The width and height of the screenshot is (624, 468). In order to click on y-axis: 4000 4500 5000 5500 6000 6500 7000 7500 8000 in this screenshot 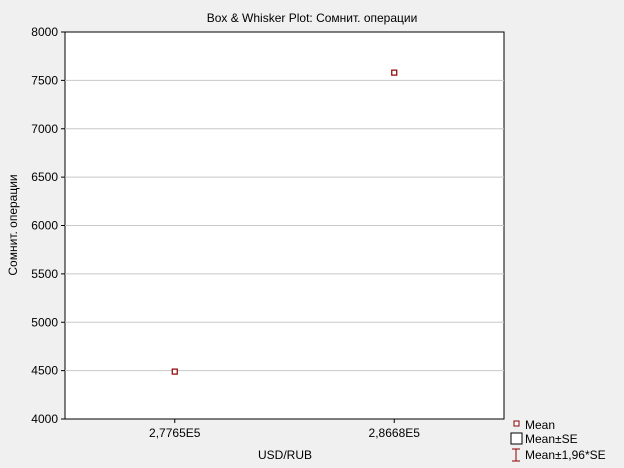, I will do `click(48, 225)`.